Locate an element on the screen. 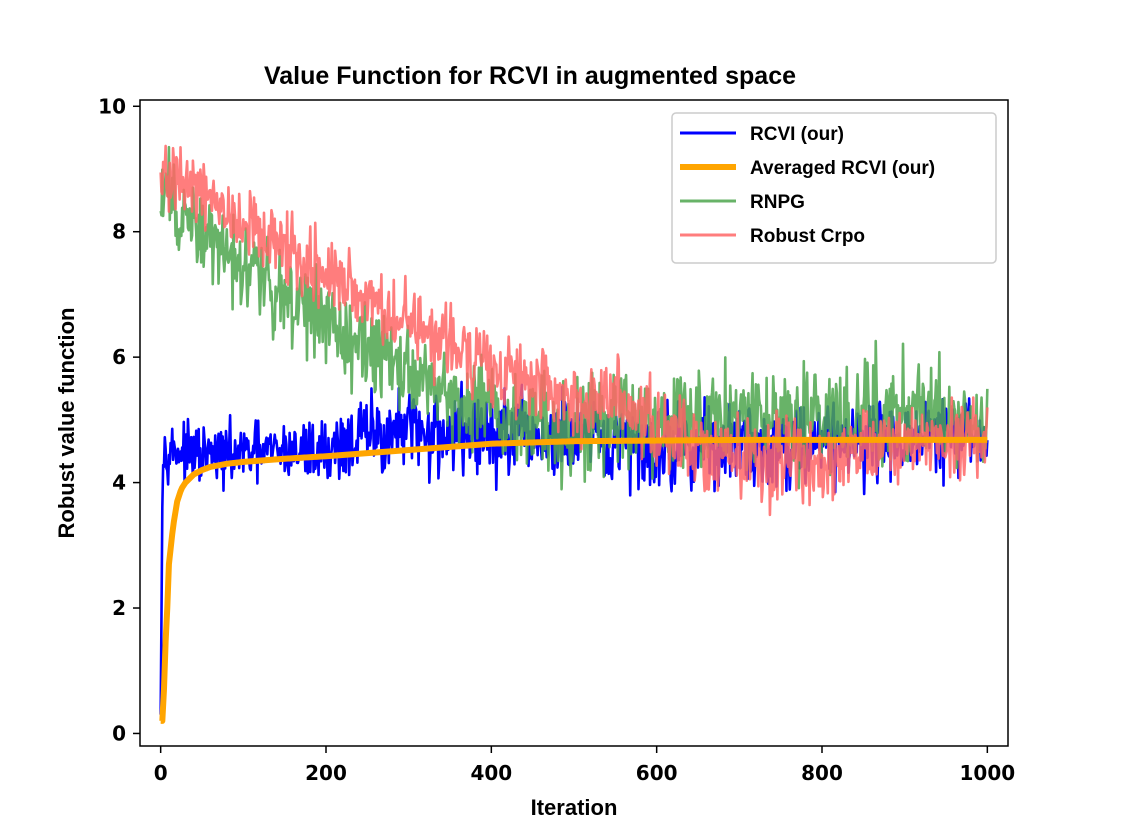 This screenshot has height=840, width=1121. y-tick-label: 2 is located at coordinates (119, 608).